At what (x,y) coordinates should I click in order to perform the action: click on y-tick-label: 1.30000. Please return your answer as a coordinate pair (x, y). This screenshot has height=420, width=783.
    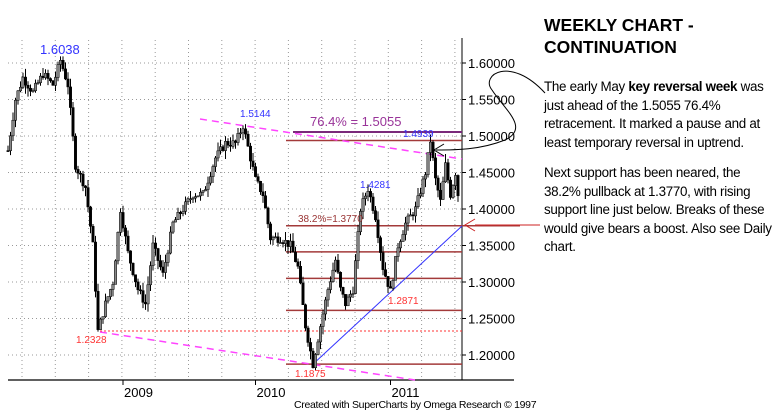
    Looking at the image, I should click on (491, 282).